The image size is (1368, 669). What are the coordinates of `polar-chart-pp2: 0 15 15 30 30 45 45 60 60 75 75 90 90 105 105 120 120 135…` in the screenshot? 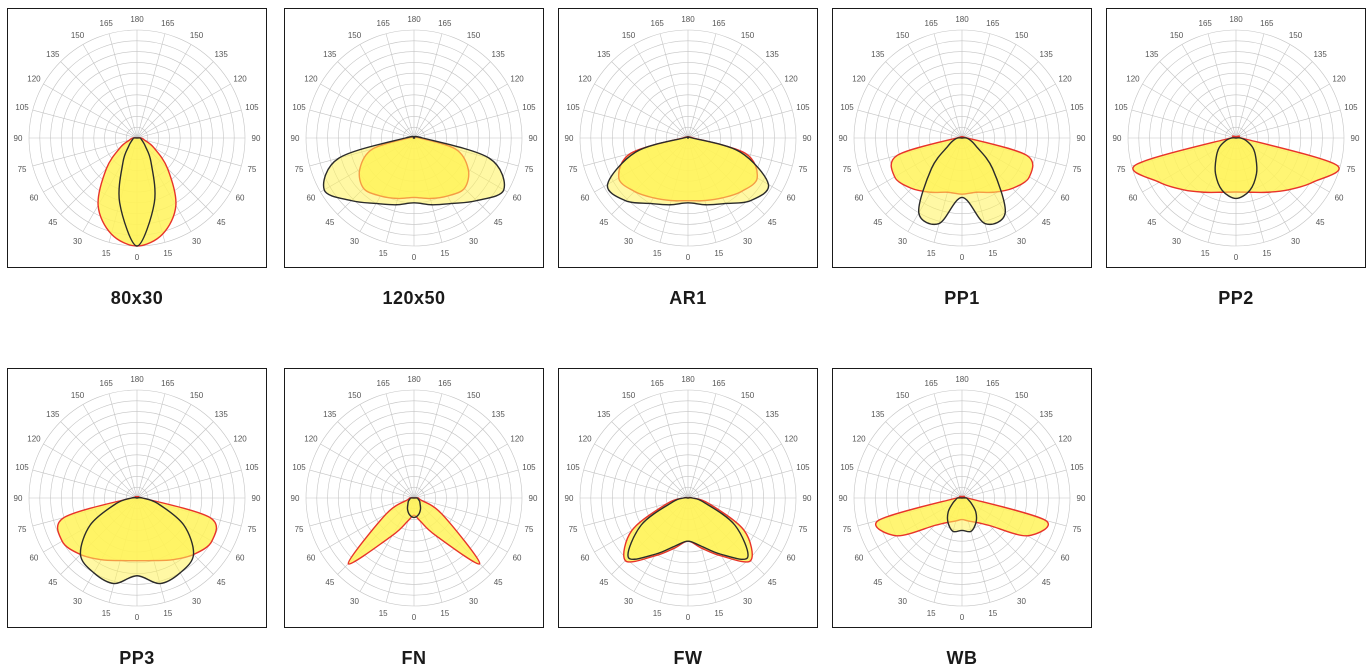 It's located at (1236, 158).